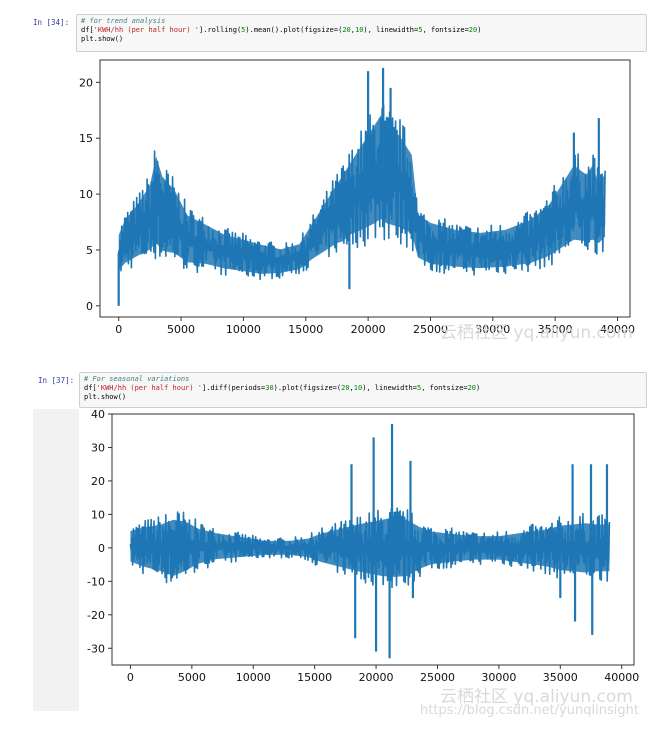  Describe the element at coordinates (98, 447) in the screenshot. I see `y-tick-label: 30` at that location.